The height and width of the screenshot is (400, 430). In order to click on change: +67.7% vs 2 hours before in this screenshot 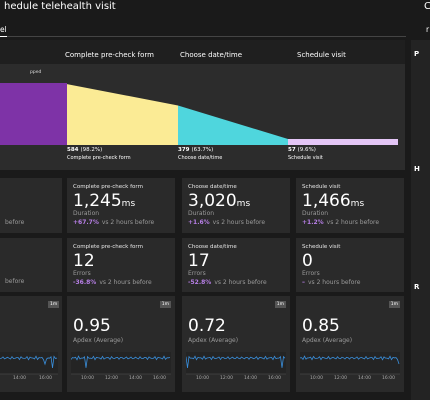, I will do `click(113, 222)`.